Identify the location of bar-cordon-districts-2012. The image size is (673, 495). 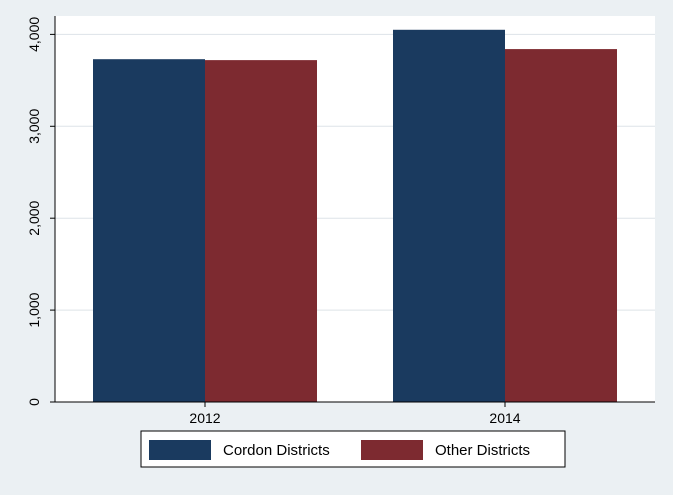
(149, 230).